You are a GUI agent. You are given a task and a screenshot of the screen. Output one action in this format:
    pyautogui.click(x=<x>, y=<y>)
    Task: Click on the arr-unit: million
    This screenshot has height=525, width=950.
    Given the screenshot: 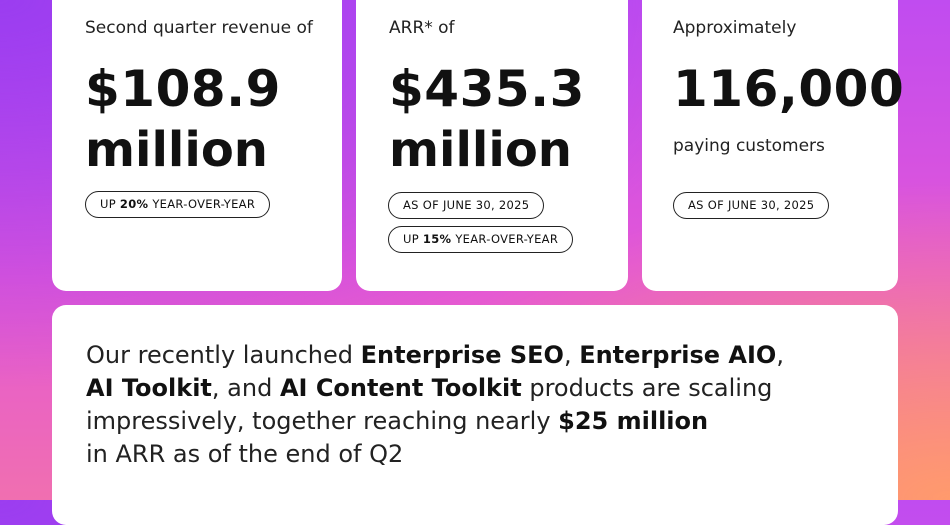 What is the action you would take?
    pyautogui.click(x=480, y=150)
    